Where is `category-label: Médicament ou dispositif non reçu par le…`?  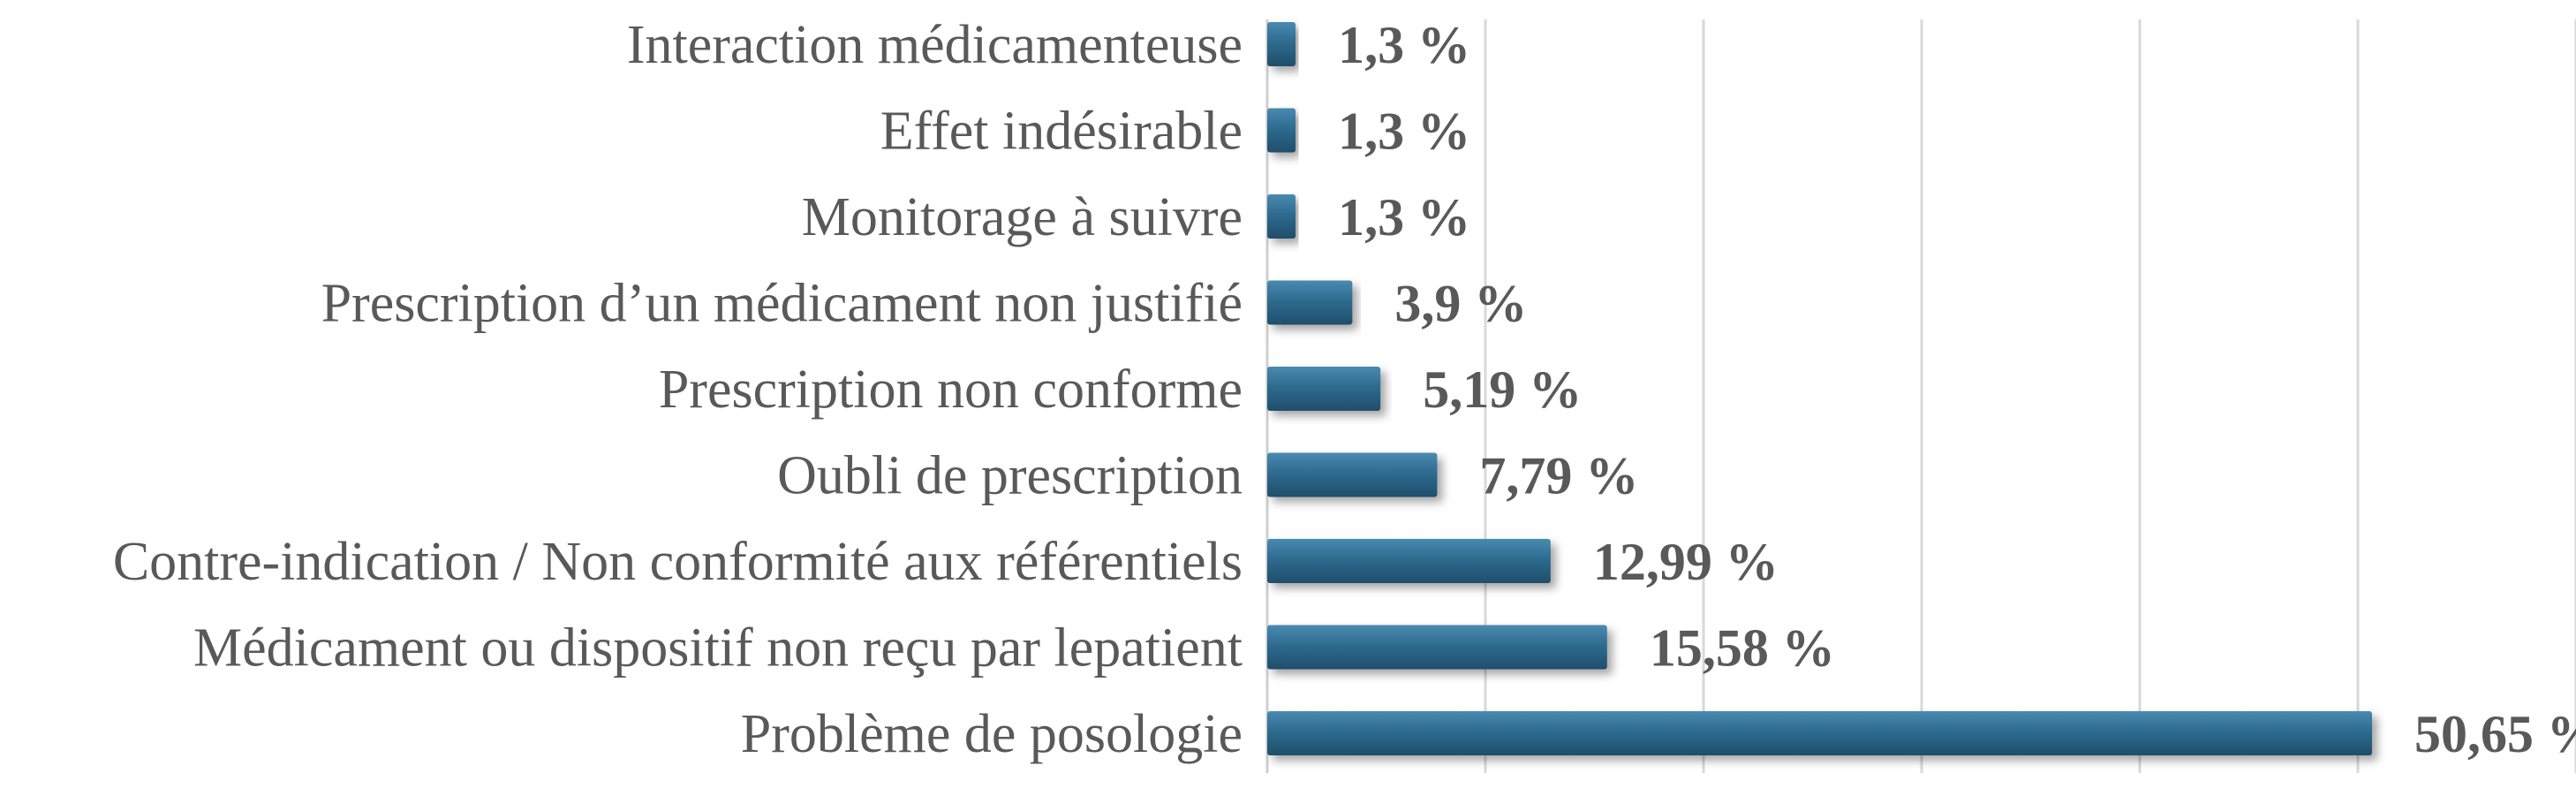
category-label: Médicament ou dispositif non reçu par le… is located at coordinates (718, 648).